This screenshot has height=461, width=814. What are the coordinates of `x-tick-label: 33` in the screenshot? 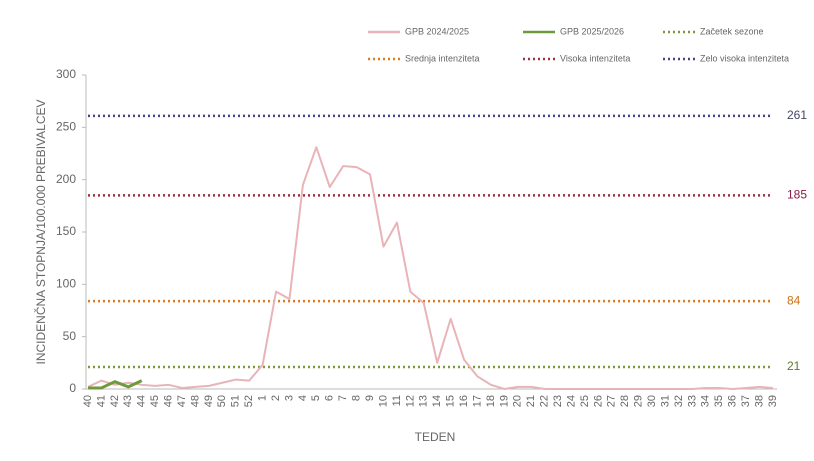 It's located at (692, 401).